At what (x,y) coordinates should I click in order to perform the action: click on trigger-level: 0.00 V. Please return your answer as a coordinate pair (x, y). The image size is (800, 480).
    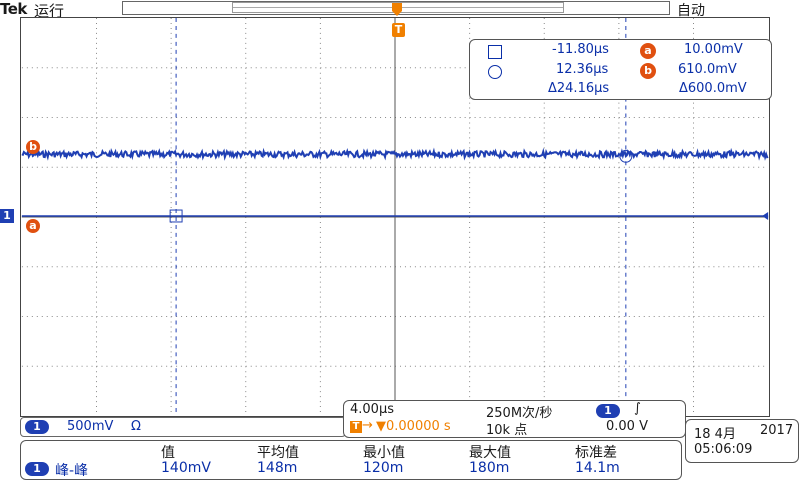
    Looking at the image, I should click on (627, 426).